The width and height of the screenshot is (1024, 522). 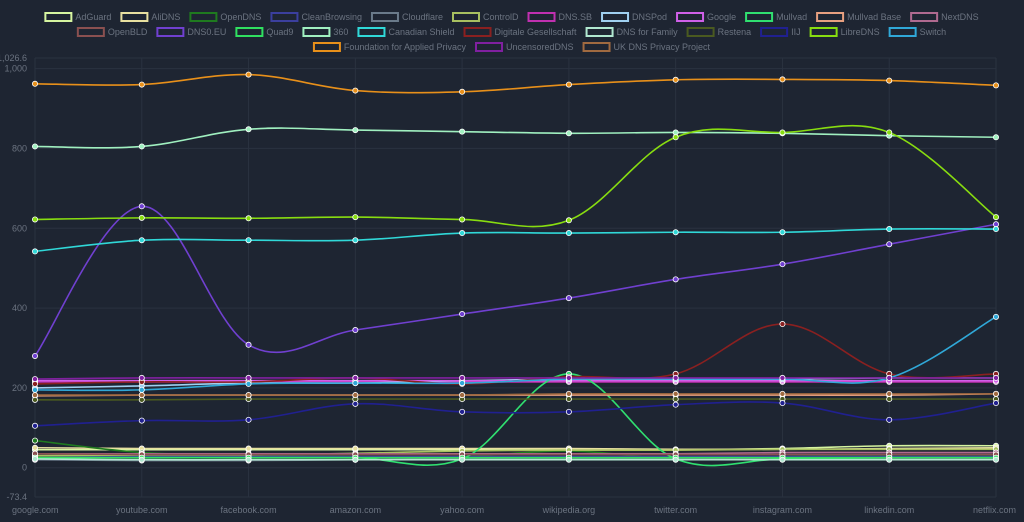 What do you see at coordinates (264, 32) in the screenshot?
I see `legend-item-quad9: Quad9` at bounding box center [264, 32].